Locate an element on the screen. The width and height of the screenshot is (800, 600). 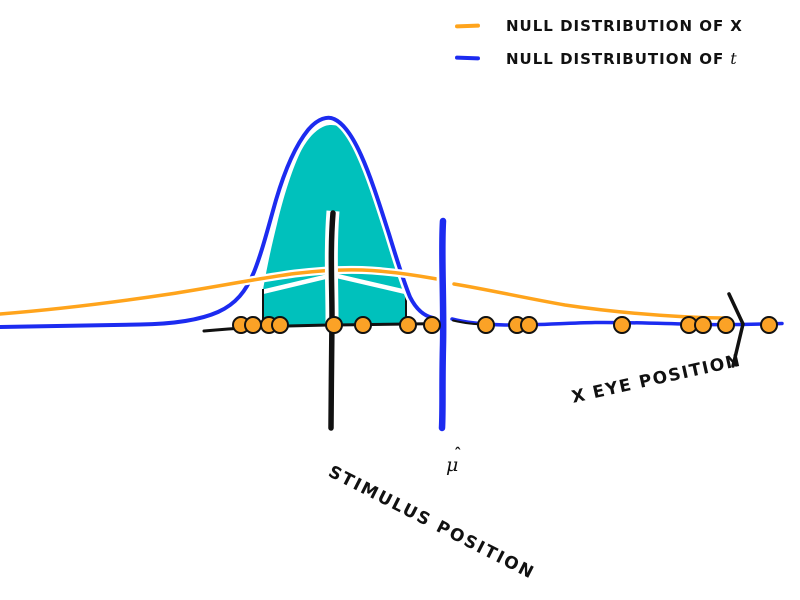
legend-label: NULL DISTRIBUTION OF X is located at coordinates (624, 26).